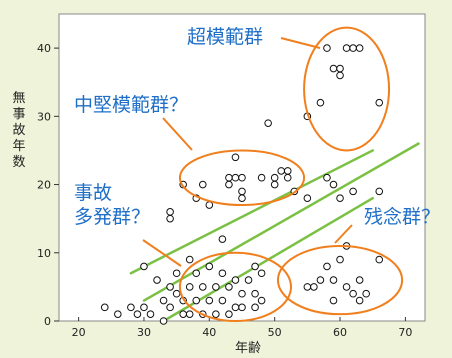 Image resolution: width=452 pixels, height=358 pixels. Describe the element at coordinates (18, 114) in the screenshot. I see `y-axis-title-char: 事` at that location.